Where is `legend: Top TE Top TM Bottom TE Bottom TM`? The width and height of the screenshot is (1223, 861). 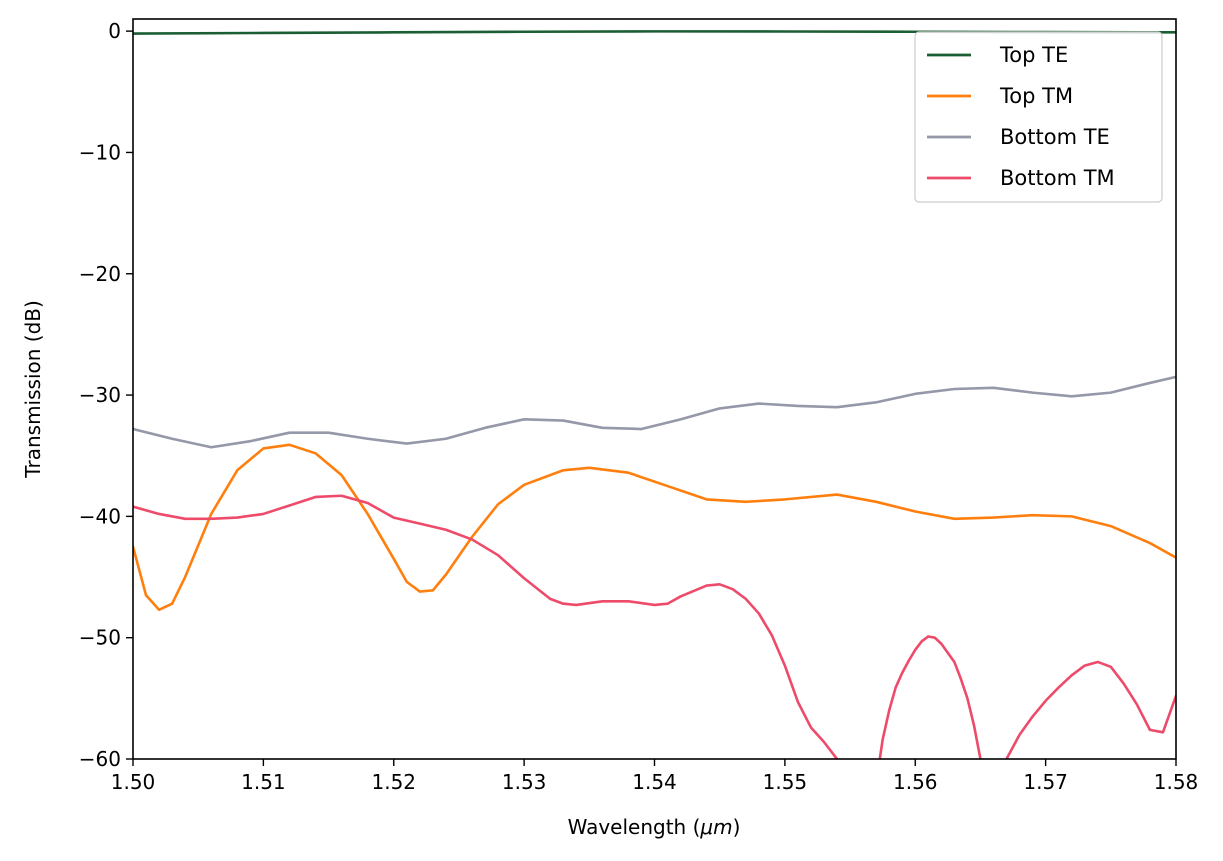 legend: Top TE Top TM Bottom TE Bottom TM is located at coordinates (1038, 117).